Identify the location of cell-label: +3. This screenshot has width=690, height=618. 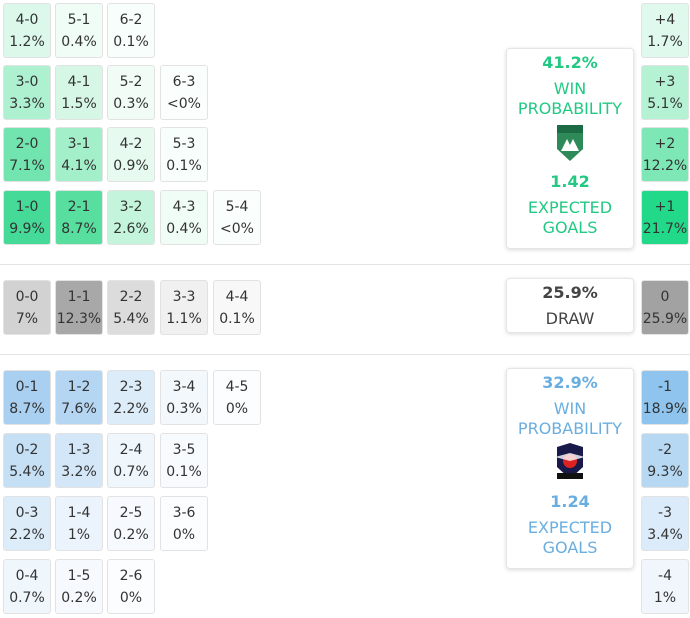
(665, 82).